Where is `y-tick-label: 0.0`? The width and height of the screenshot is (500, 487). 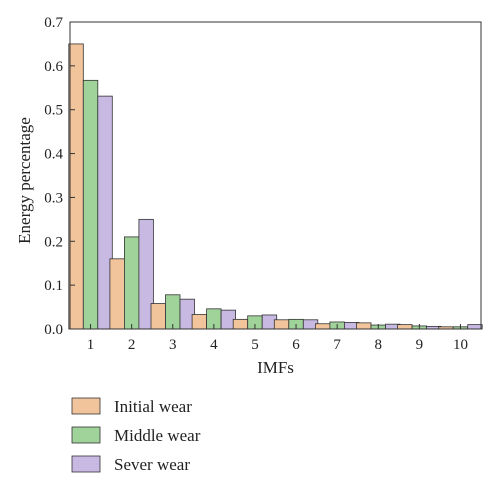
y-tick-label: 0.0 is located at coordinates (53, 330).